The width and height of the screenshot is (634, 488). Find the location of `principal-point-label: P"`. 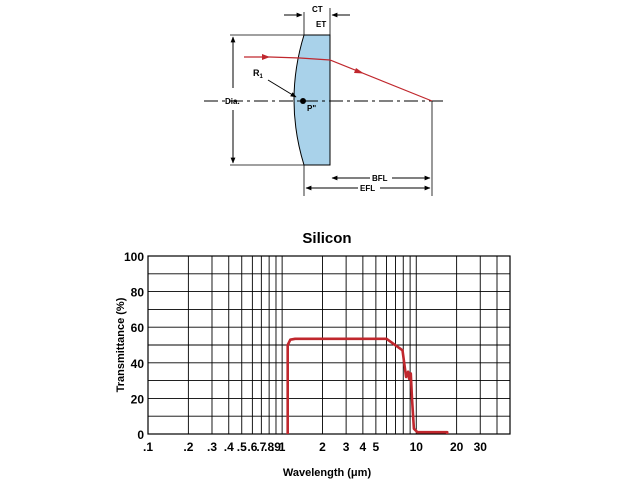

principal-point-label: P" is located at coordinates (311, 108).